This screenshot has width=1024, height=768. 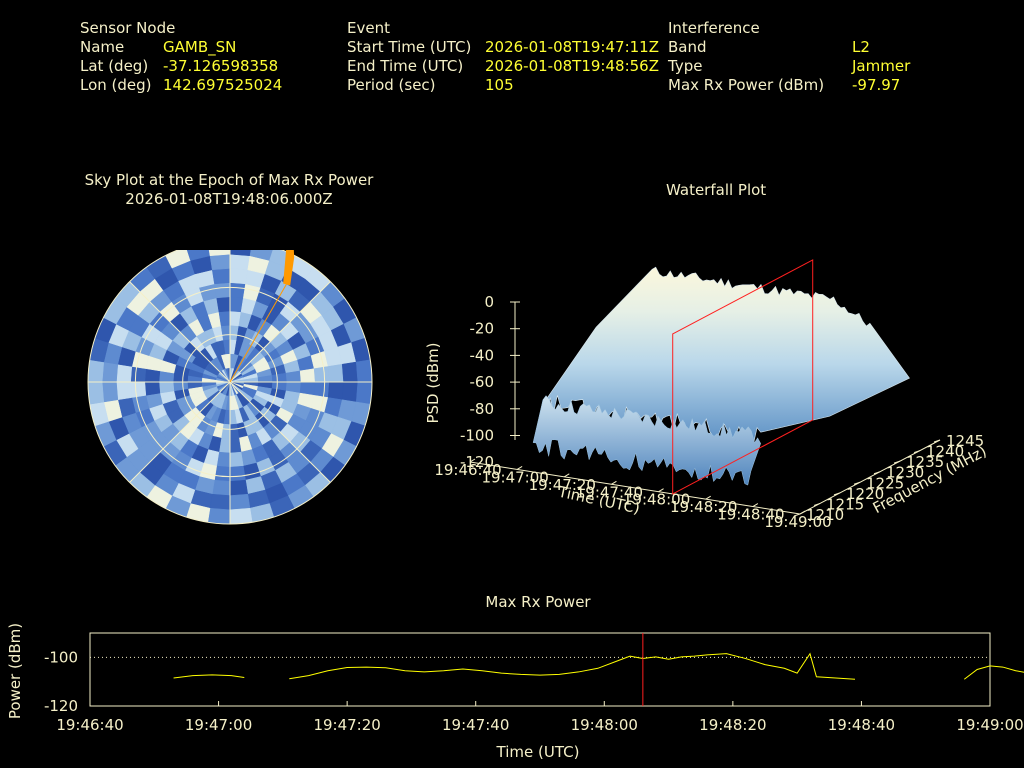 I want to click on time-tick-label: 19:48:00, so click(x=656, y=500).